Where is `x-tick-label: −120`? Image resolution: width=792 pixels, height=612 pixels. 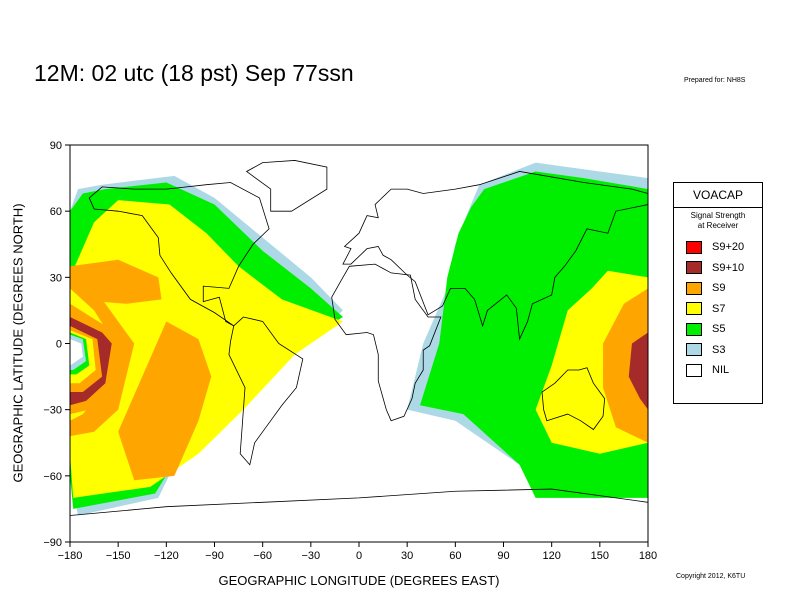 x-tick-label: −120 is located at coordinates (166, 556).